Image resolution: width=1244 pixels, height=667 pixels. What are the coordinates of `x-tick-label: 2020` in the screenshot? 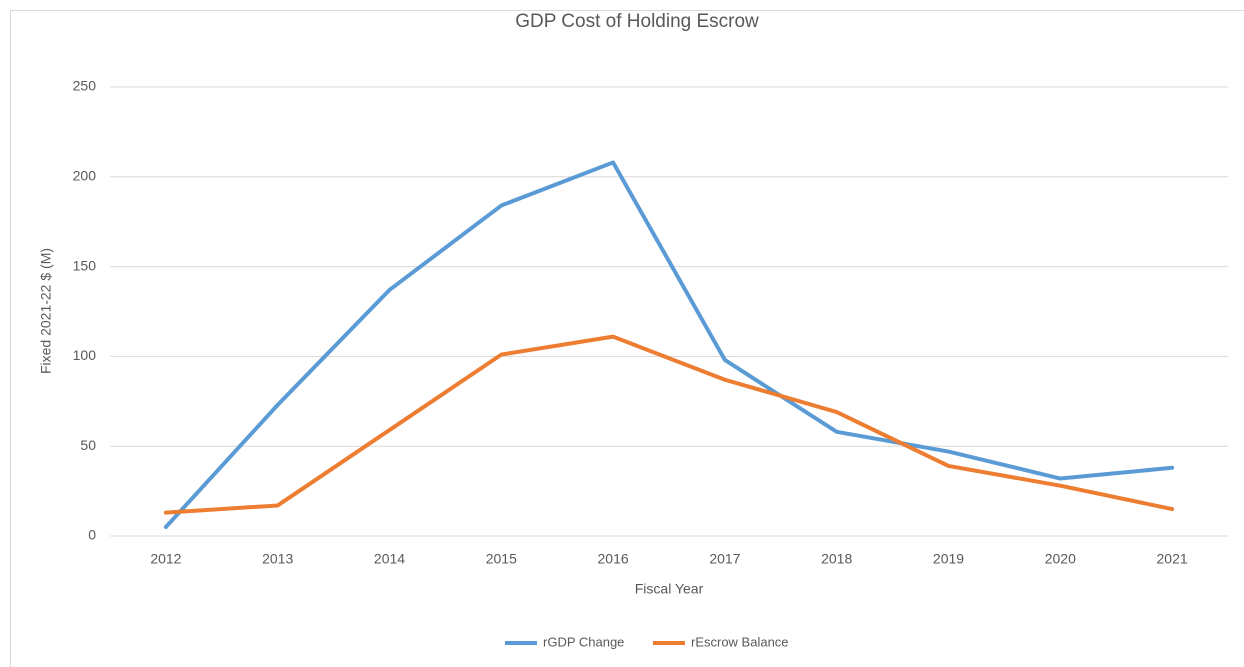 It's located at (1060, 559).